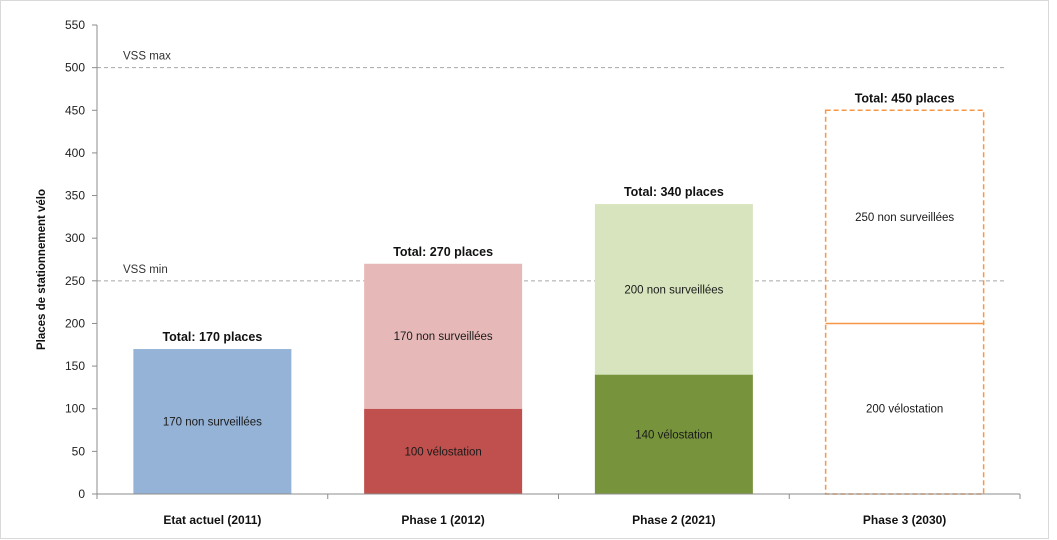  What do you see at coordinates (75, 153) in the screenshot?
I see `y-tick-label: 400` at bounding box center [75, 153].